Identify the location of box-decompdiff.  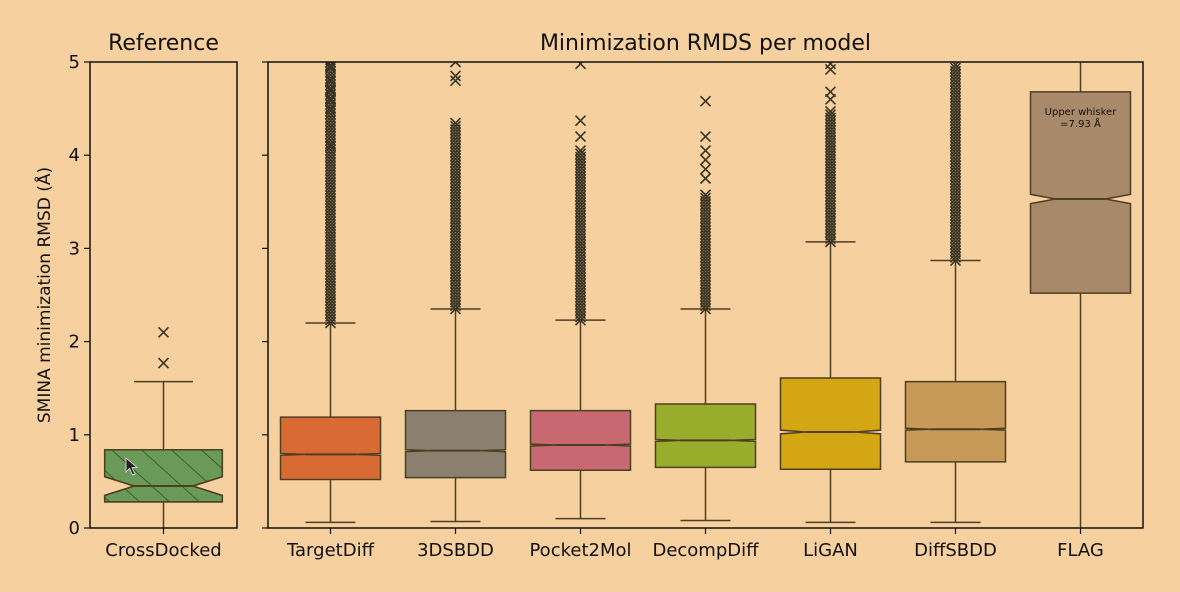
(705, 308).